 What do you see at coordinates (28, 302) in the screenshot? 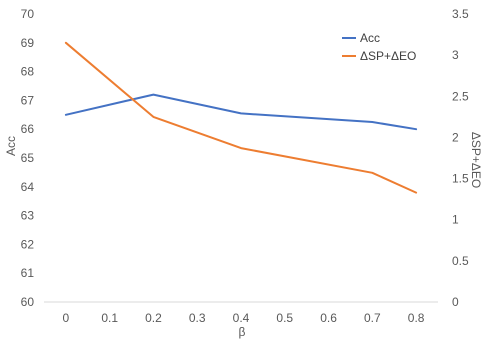
I see `left-tick-label: 60` at bounding box center [28, 302].